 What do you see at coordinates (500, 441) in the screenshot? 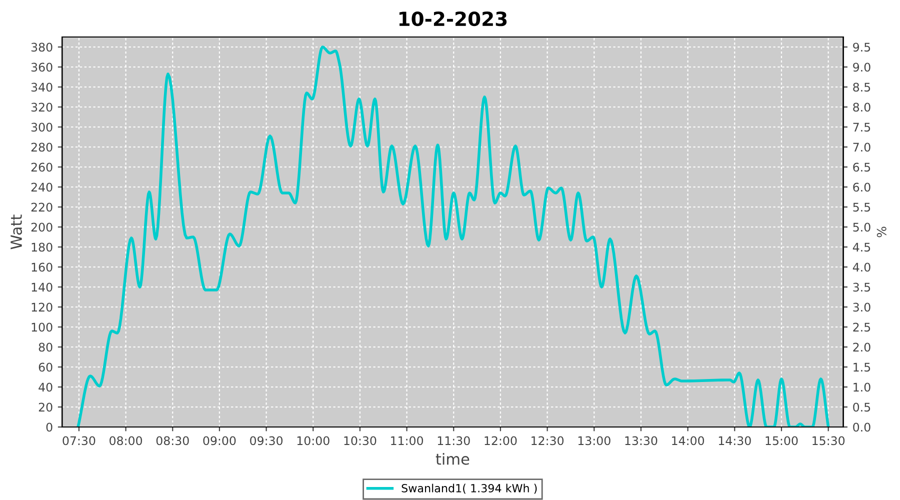
I see `x-tick-label: 12:00` at bounding box center [500, 441].